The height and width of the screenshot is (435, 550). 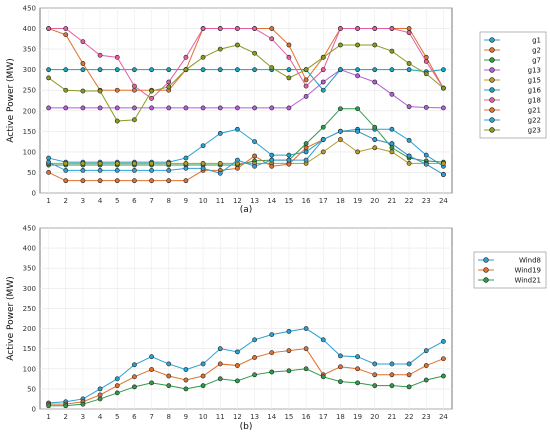 What do you see at coordinates (528, 271) in the screenshot?
I see `legend-label: Wind19` at bounding box center [528, 271].